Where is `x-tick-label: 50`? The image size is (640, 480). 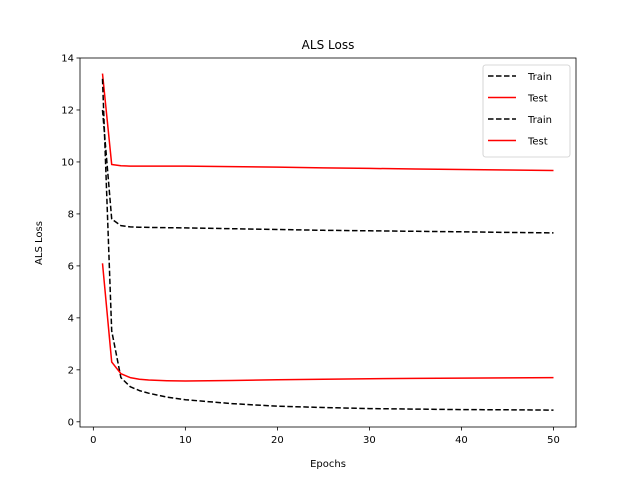
x-tick-label: 50 is located at coordinates (553, 440).